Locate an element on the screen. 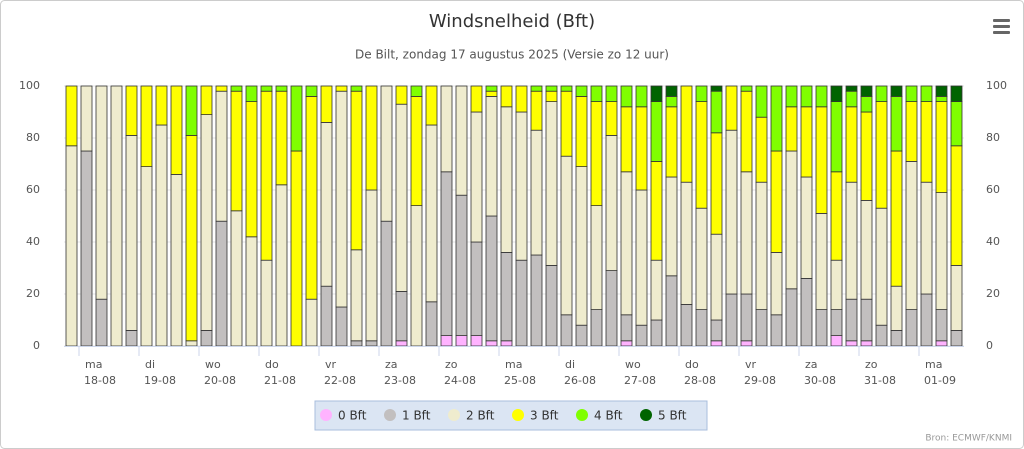  x-tick-day: ma is located at coordinates (933, 364).